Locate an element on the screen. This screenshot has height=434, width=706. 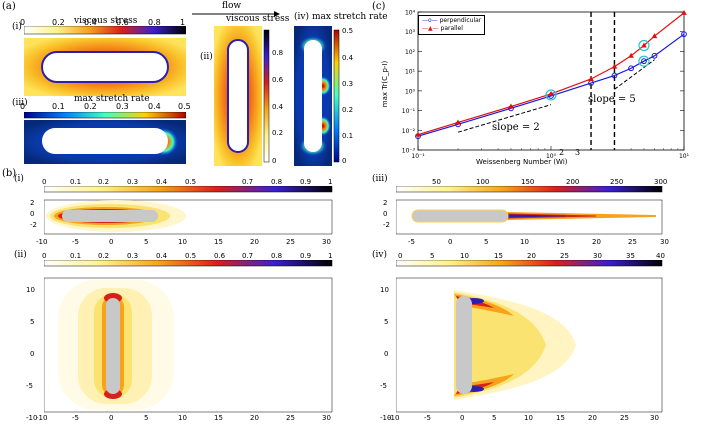
panel-b-iv-label: (iv) is located at coordinates (379, 255).